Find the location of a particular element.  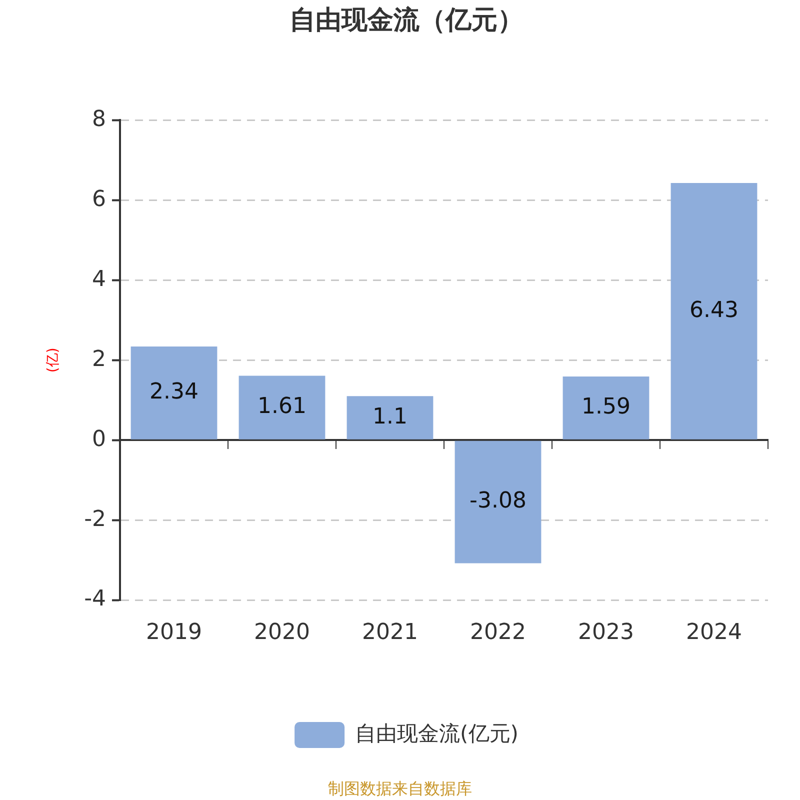

data-label: 1.1 is located at coordinates (390, 417).